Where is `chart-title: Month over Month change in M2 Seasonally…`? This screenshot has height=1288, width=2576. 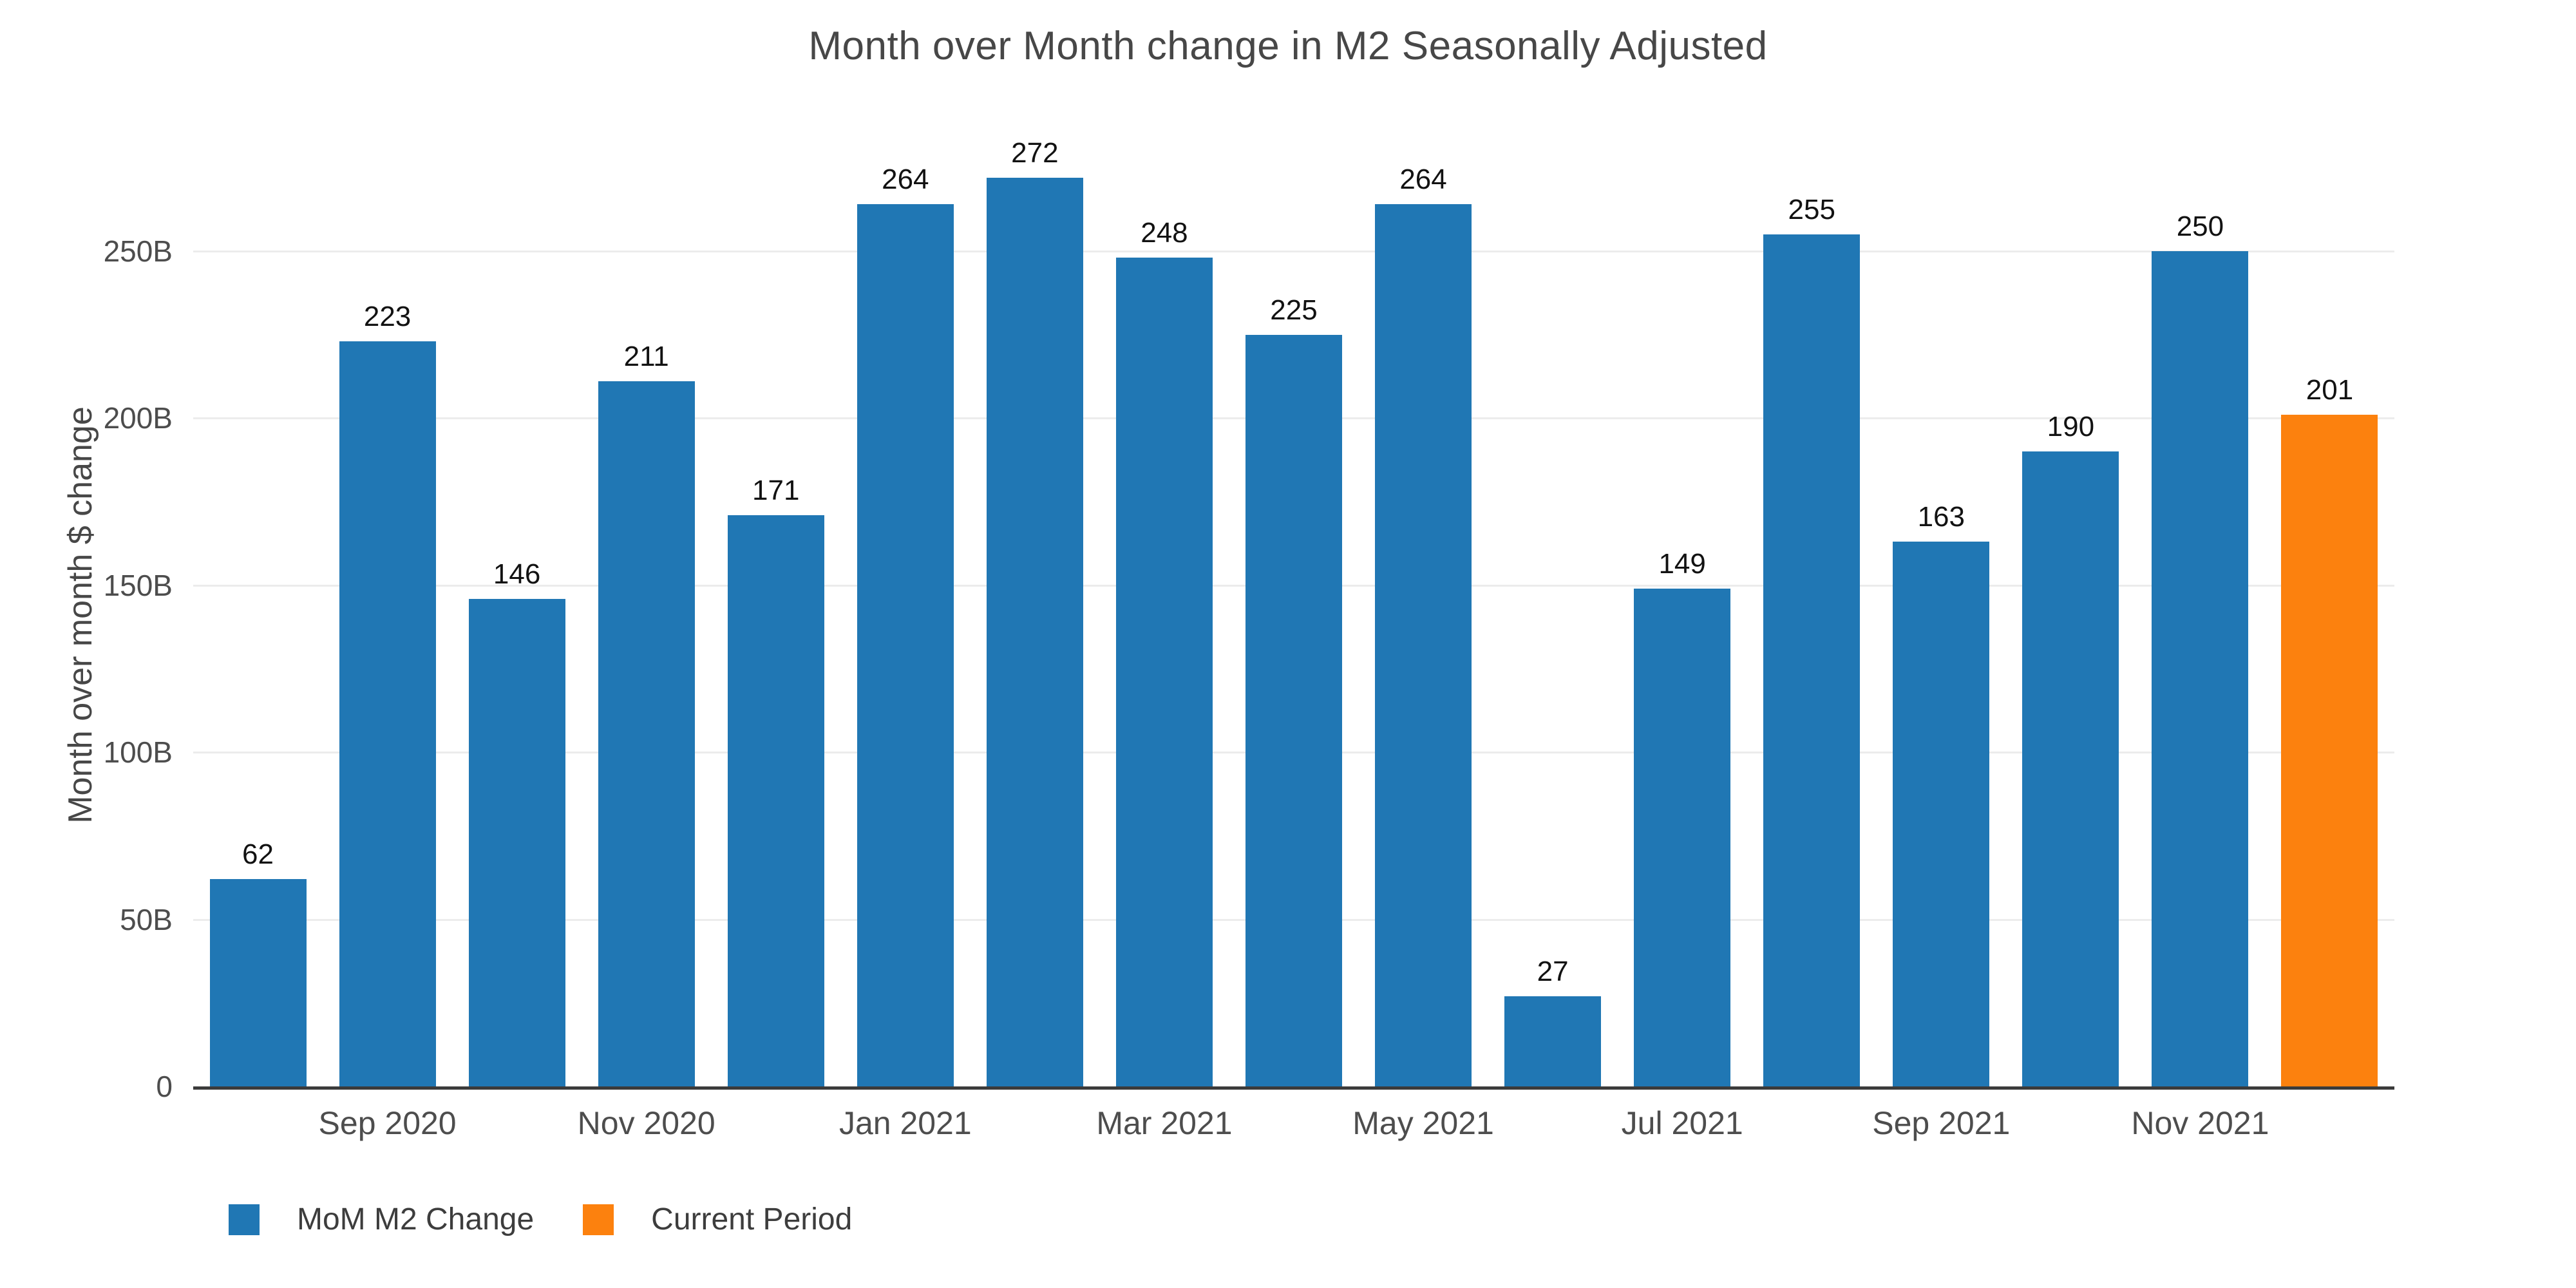
chart-title: Month over Month change in M2 Seasonally… is located at coordinates (1288, 46).